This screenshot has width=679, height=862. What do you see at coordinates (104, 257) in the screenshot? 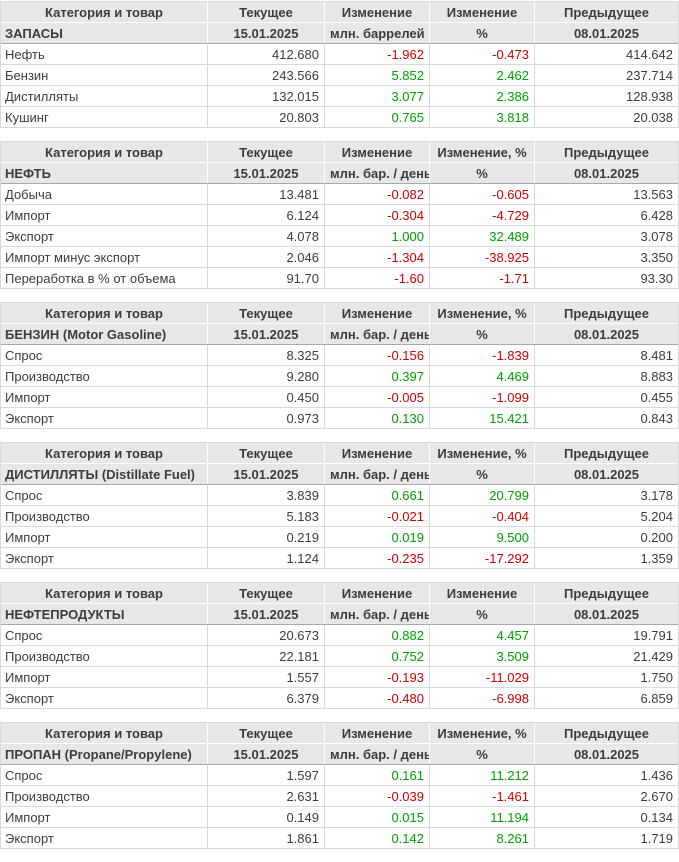
I see `cell-category: Импорт минус экспорт` at bounding box center [104, 257].